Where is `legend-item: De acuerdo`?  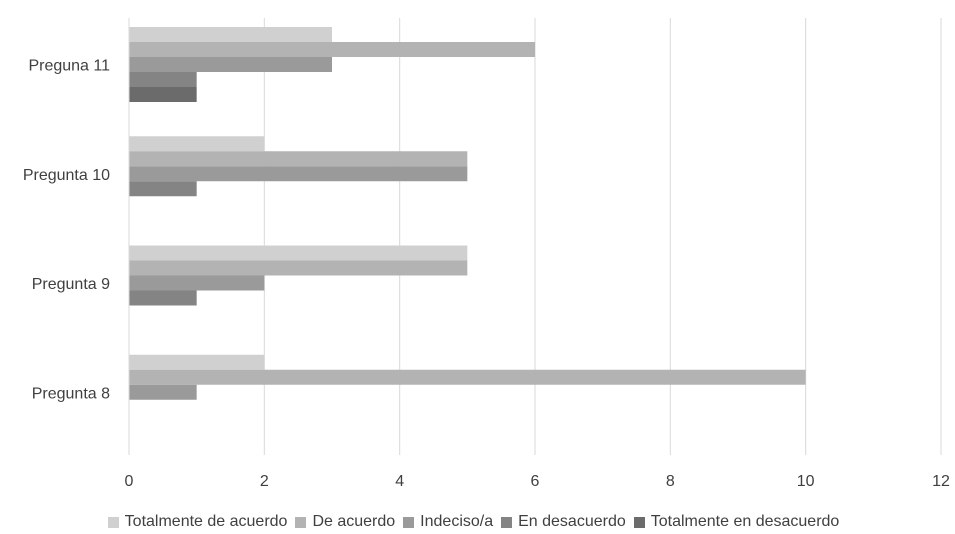
legend-item: De acuerdo is located at coordinates (345, 522).